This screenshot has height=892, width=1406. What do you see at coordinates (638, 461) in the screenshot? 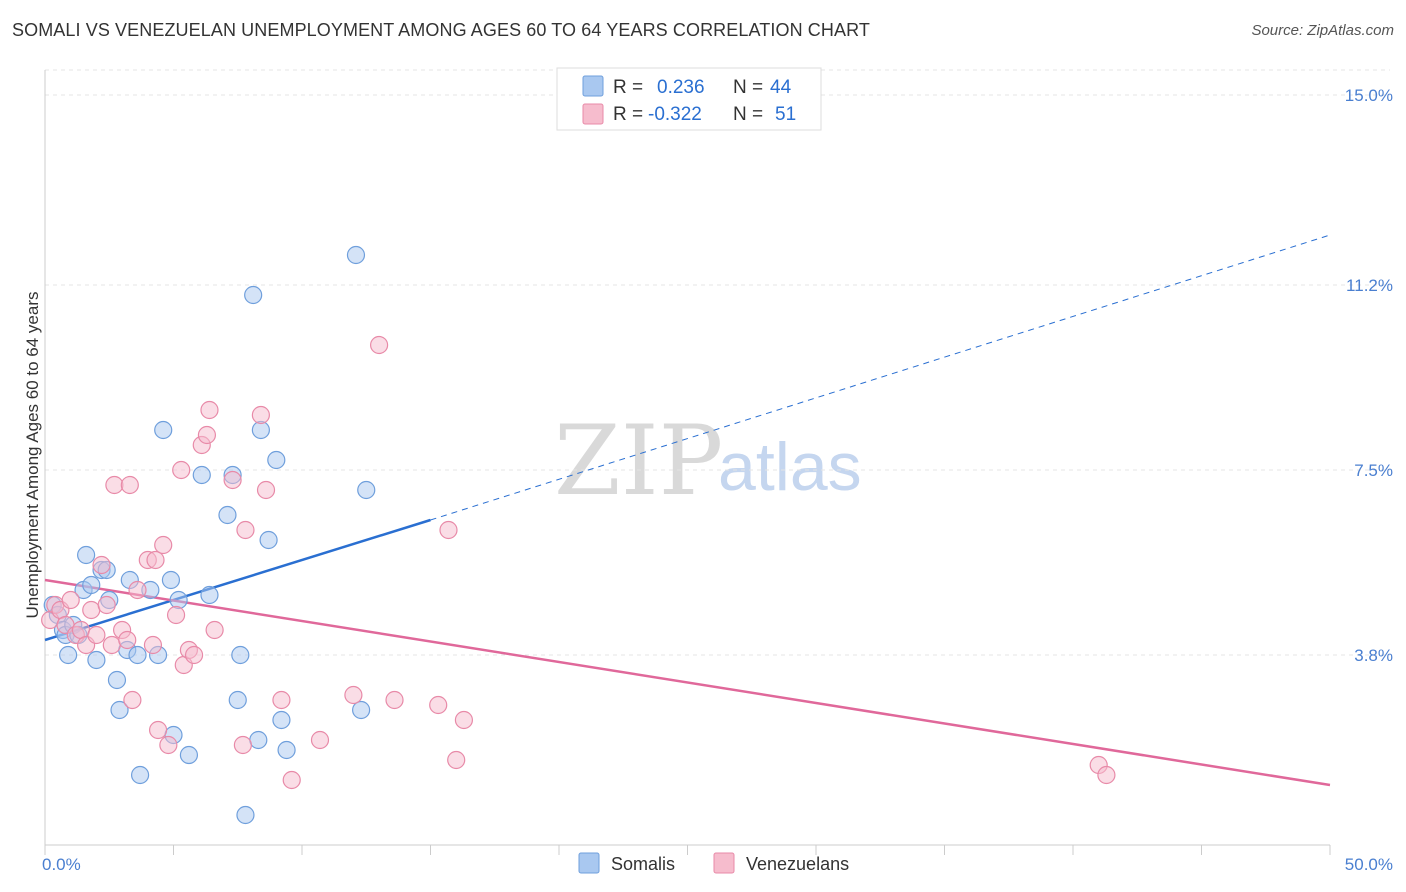
I see `watermark-zip: ZIP` at bounding box center [638, 461].